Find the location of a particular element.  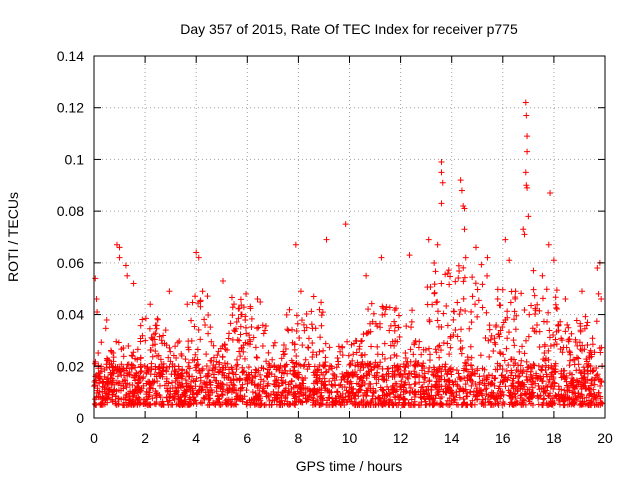

x-tick-label: 14 is located at coordinates (452, 438).